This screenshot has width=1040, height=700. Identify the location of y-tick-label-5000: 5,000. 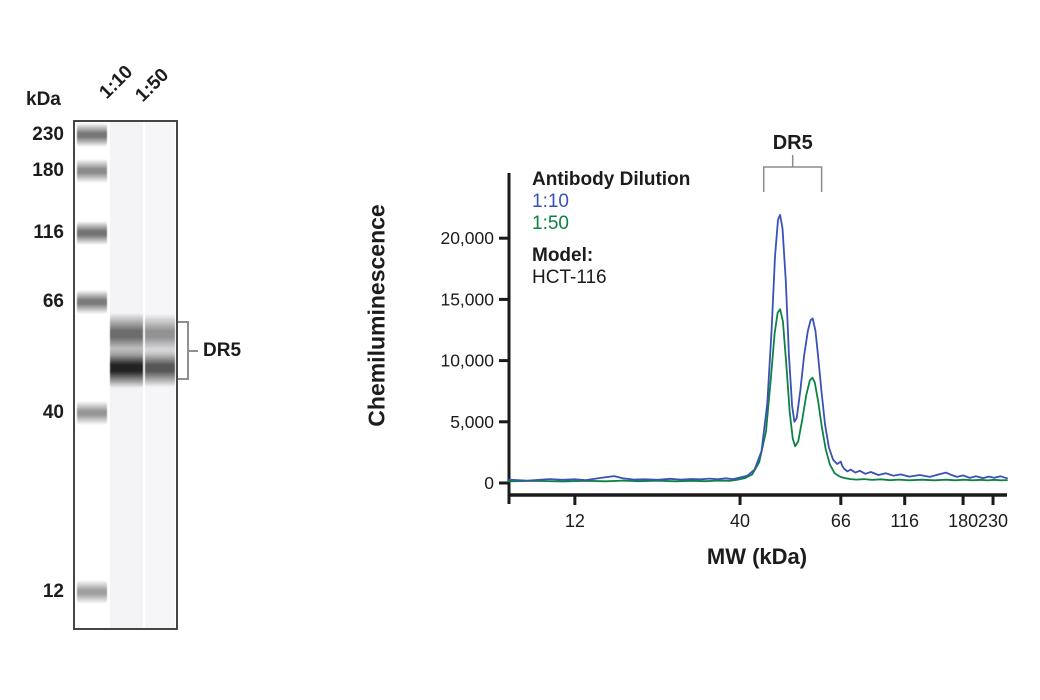
(472, 422).